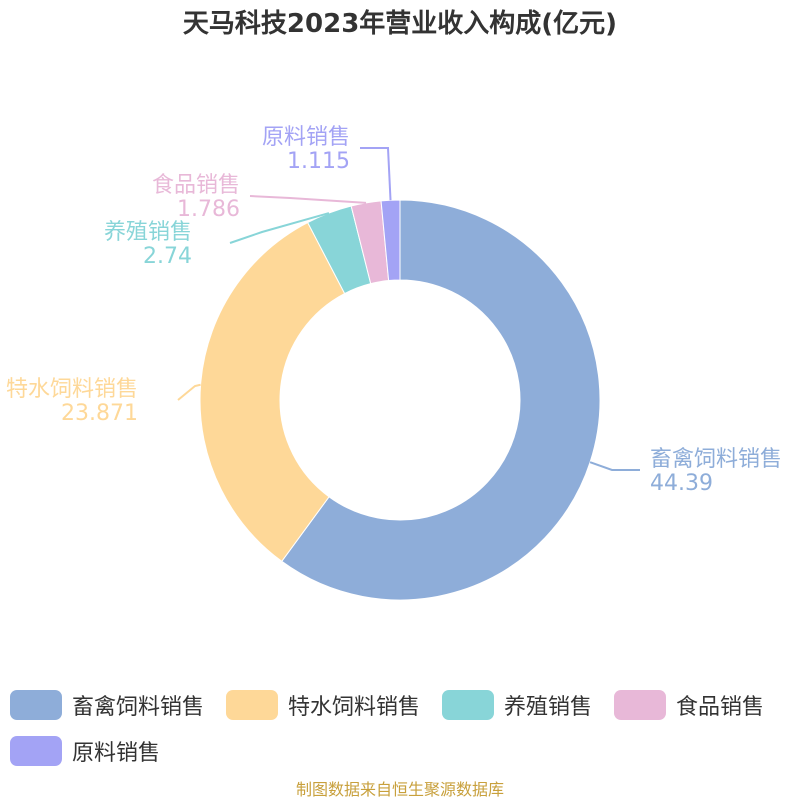  What do you see at coordinates (548, 707) in the screenshot?
I see `legend-label: 养殖销售` at bounding box center [548, 707].